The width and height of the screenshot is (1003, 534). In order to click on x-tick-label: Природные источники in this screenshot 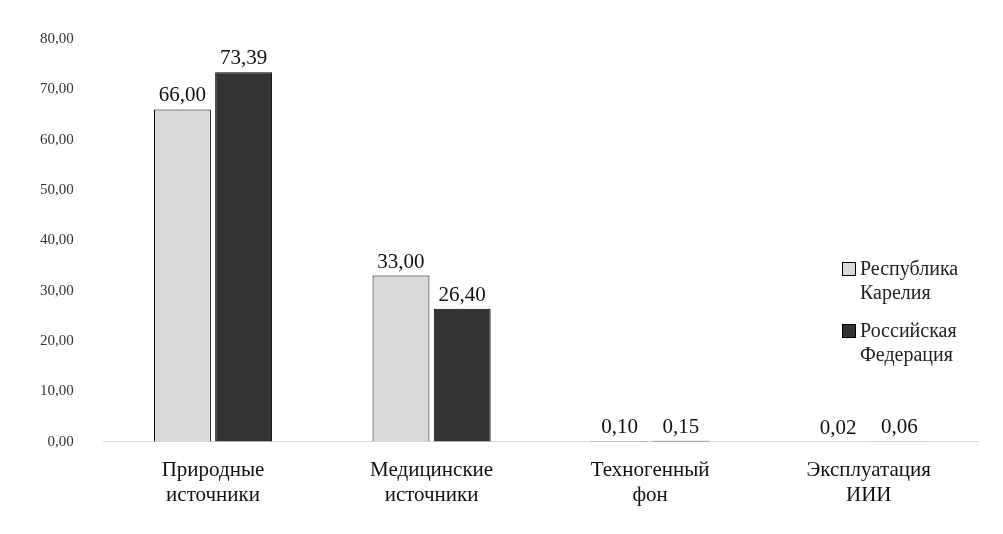, I will do `click(213, 481)`.